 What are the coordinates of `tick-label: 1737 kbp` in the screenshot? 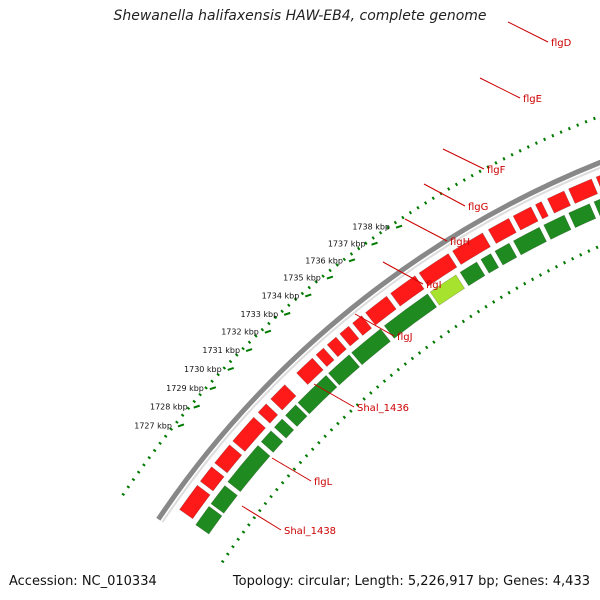 It's located at (347, 244).